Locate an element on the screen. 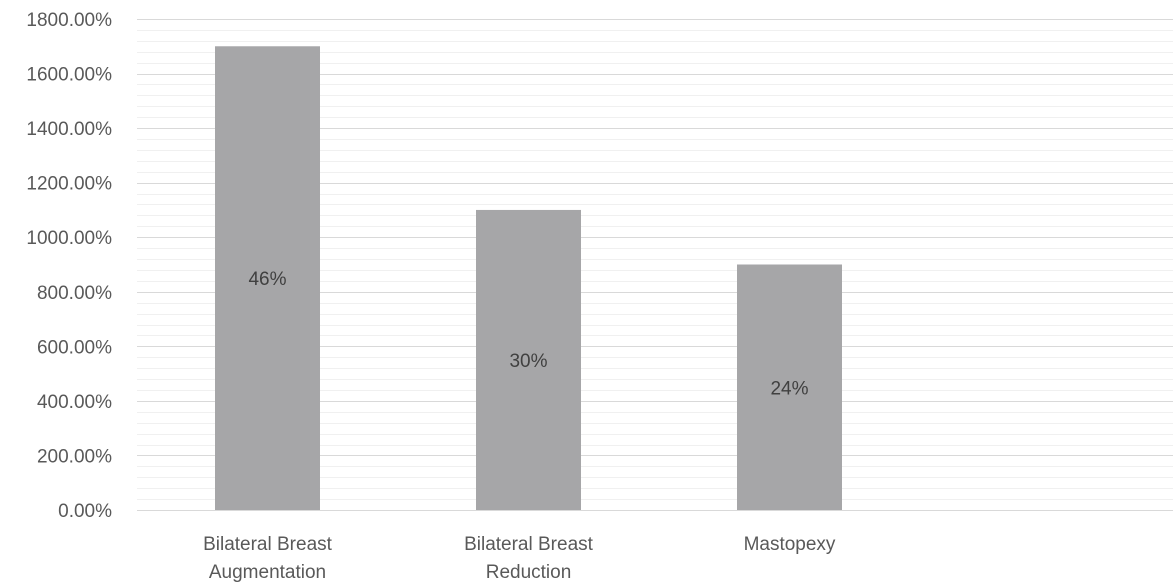 This screenshot has width=1173, height=585. y-tick-label: 1800.00% is located at coordinates (69, 20).